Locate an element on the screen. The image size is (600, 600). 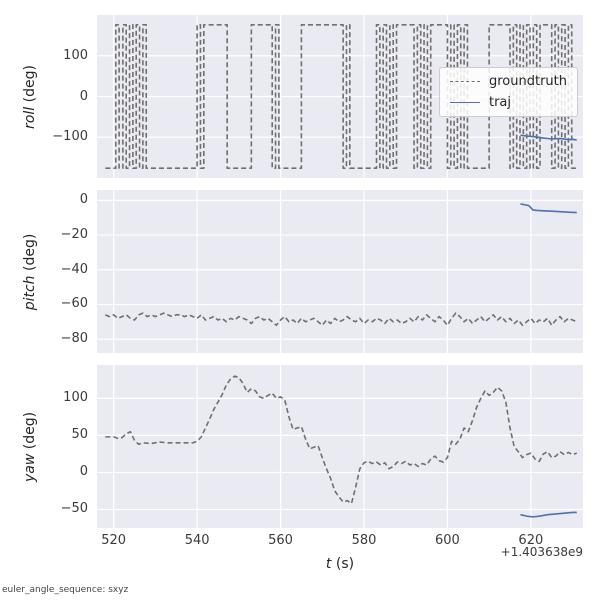
x-tick-label: 600 is located at coordinates (447, 540).